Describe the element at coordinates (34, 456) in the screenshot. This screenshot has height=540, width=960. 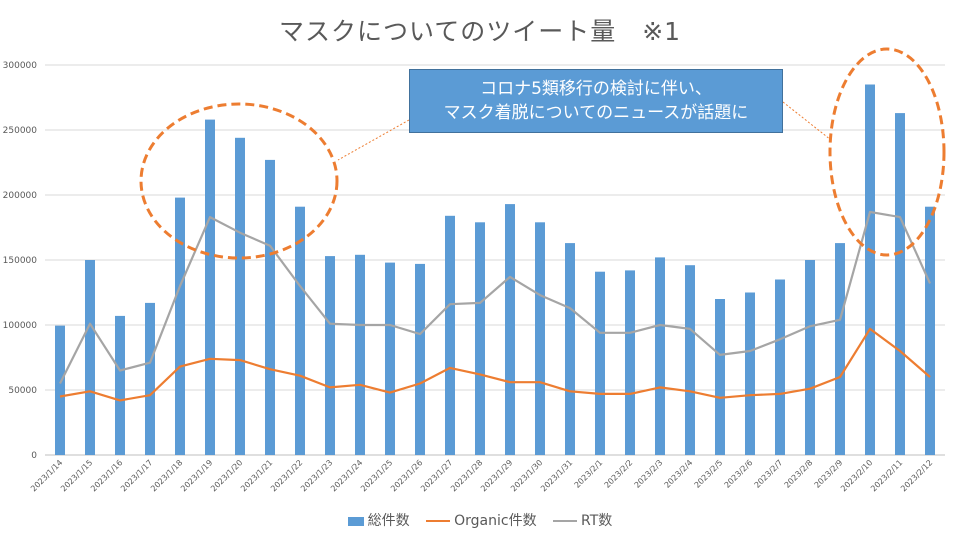
I see `y-tick-label: 0` at that location.